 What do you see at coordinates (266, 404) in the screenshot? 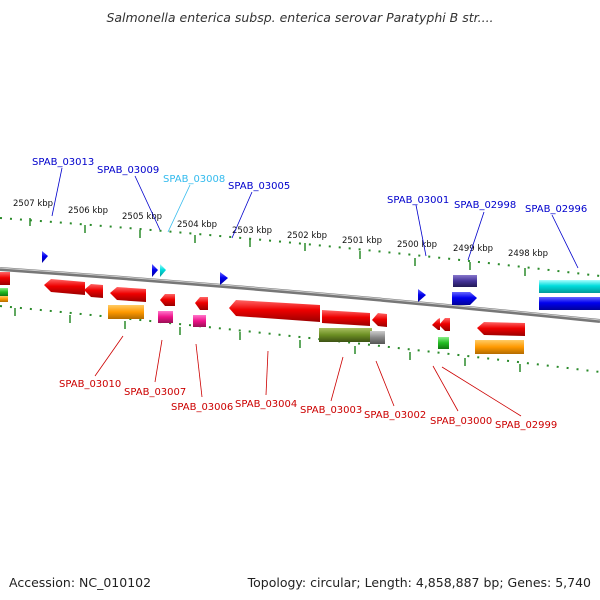
I see `gene-label-lower: SPAB_03004` at bounding box center [266, 404].